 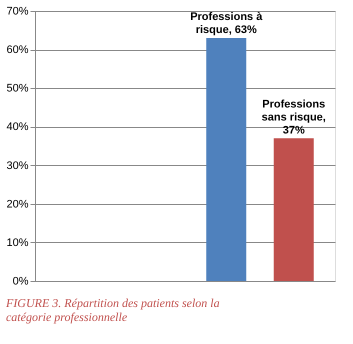 What do you see at coordinates (17, 242) in the screenshot?
I see `y-tick-label: 10%` at bounding box center [17, 242].